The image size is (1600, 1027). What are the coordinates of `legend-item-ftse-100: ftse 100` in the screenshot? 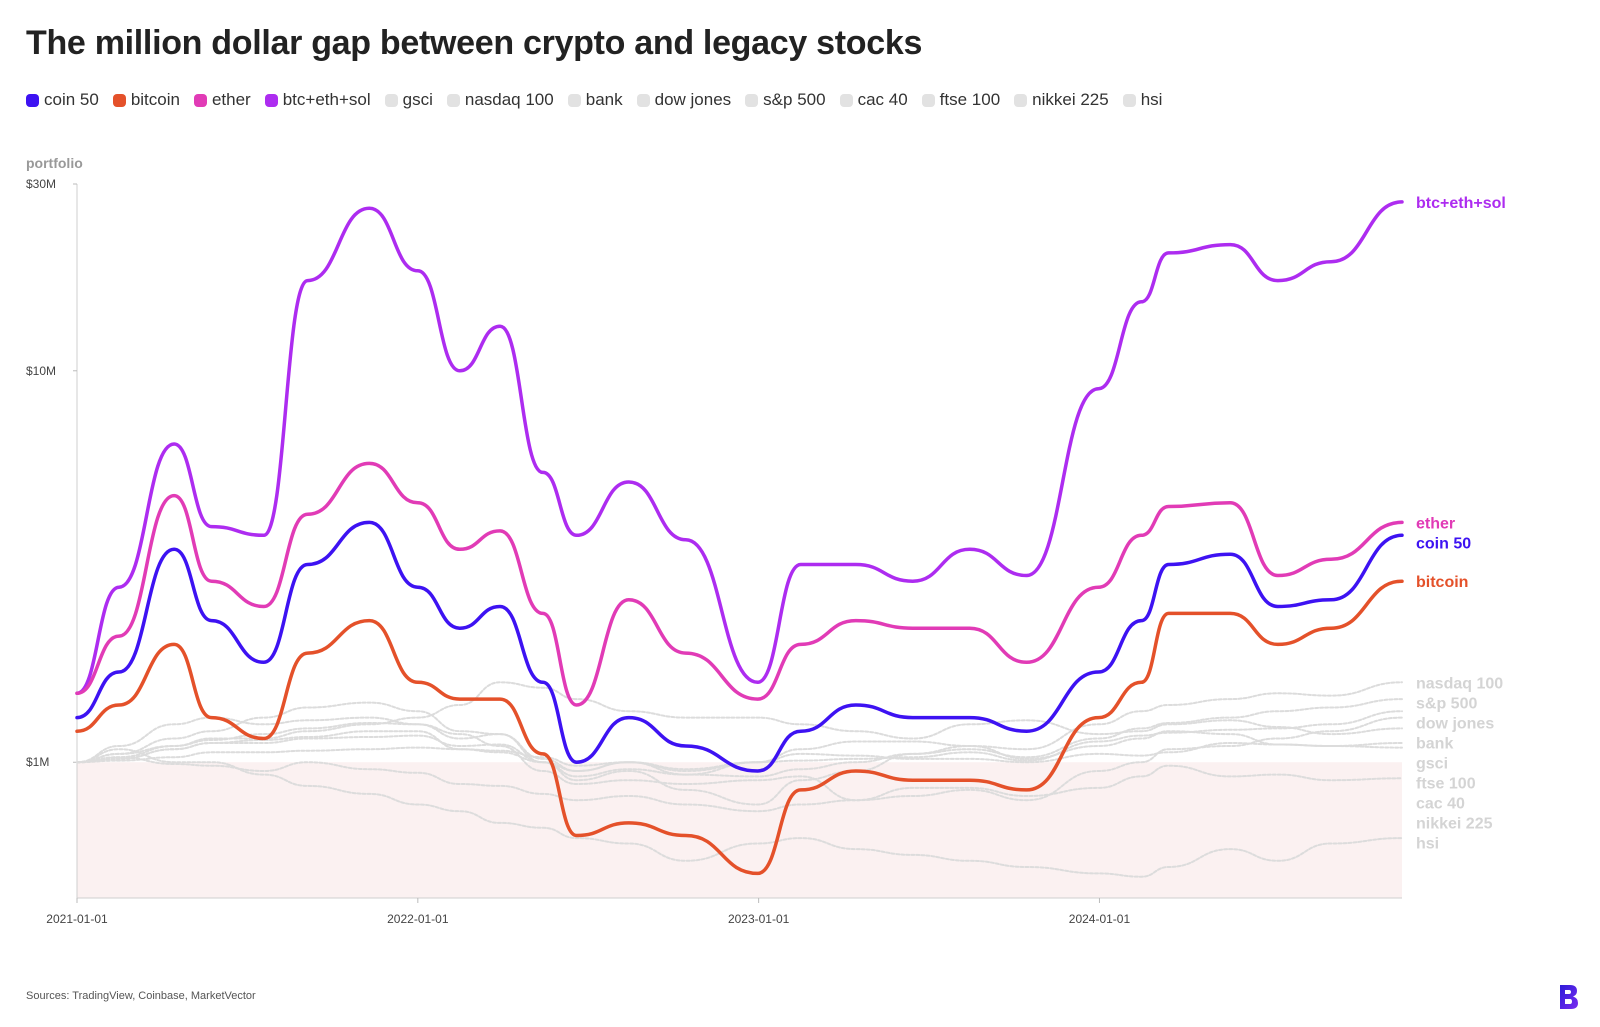 It's located at (961, 100).